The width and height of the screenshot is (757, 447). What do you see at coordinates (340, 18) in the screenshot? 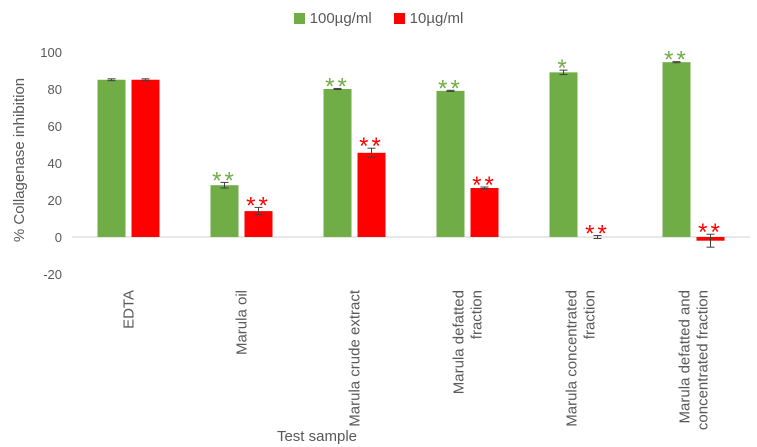
I see `legend-label-100: 100µg/ml` at bounding box center [340, 18].